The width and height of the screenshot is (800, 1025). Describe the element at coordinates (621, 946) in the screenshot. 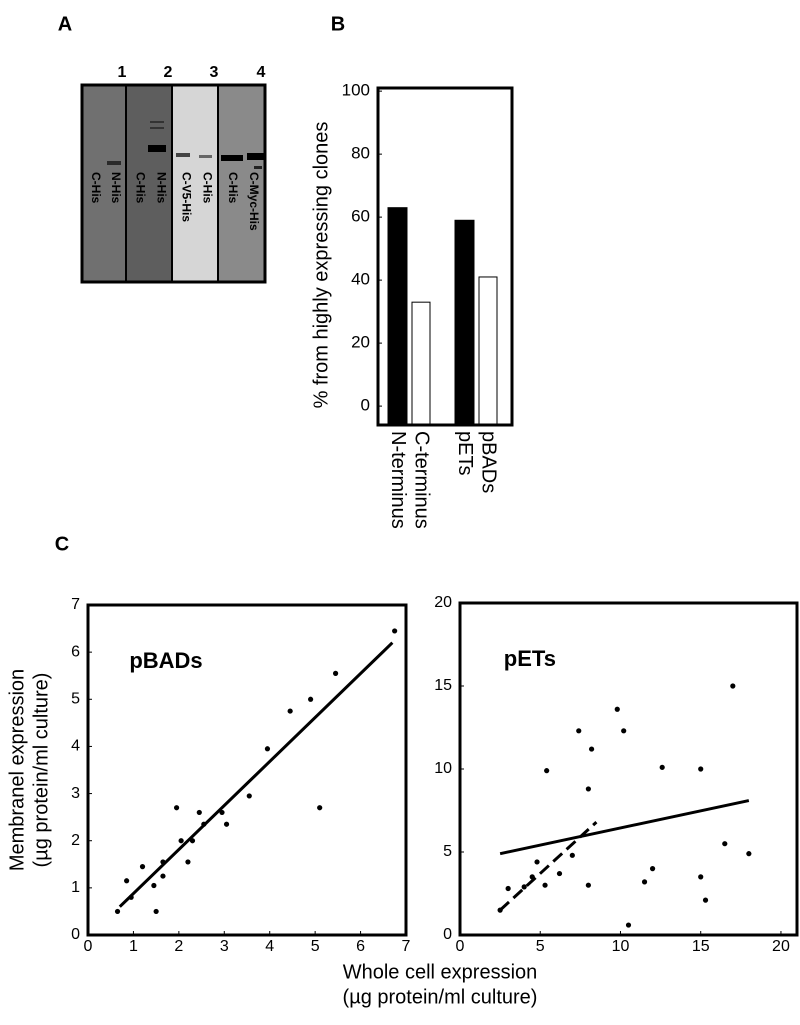

I see `x-tick-label: 10` at that location.